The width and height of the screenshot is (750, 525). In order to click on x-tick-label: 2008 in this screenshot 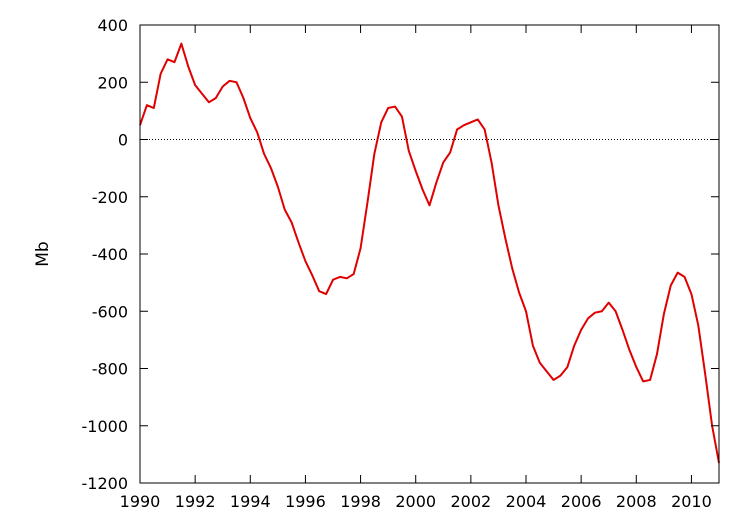, I will do `click(636, 501)`.